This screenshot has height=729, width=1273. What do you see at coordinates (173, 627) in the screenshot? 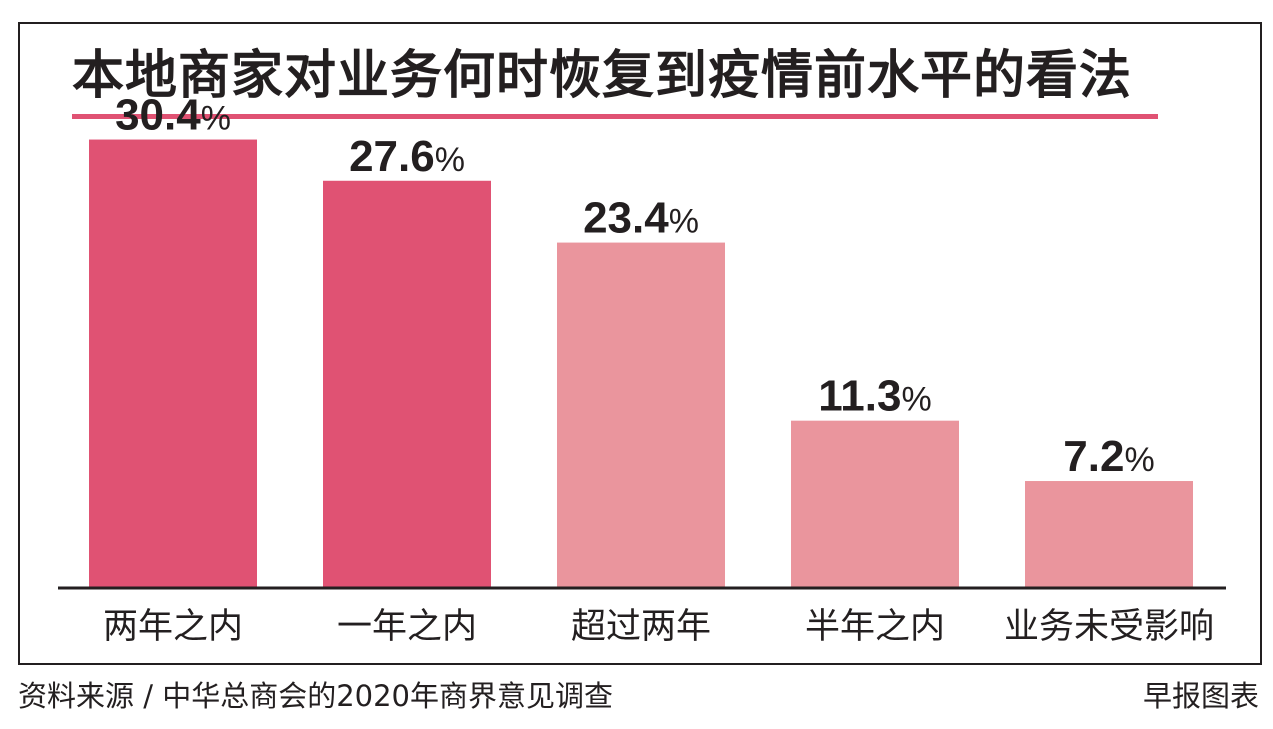
I see `category-label-1: 两年之内` at bounding box center [173, 627].